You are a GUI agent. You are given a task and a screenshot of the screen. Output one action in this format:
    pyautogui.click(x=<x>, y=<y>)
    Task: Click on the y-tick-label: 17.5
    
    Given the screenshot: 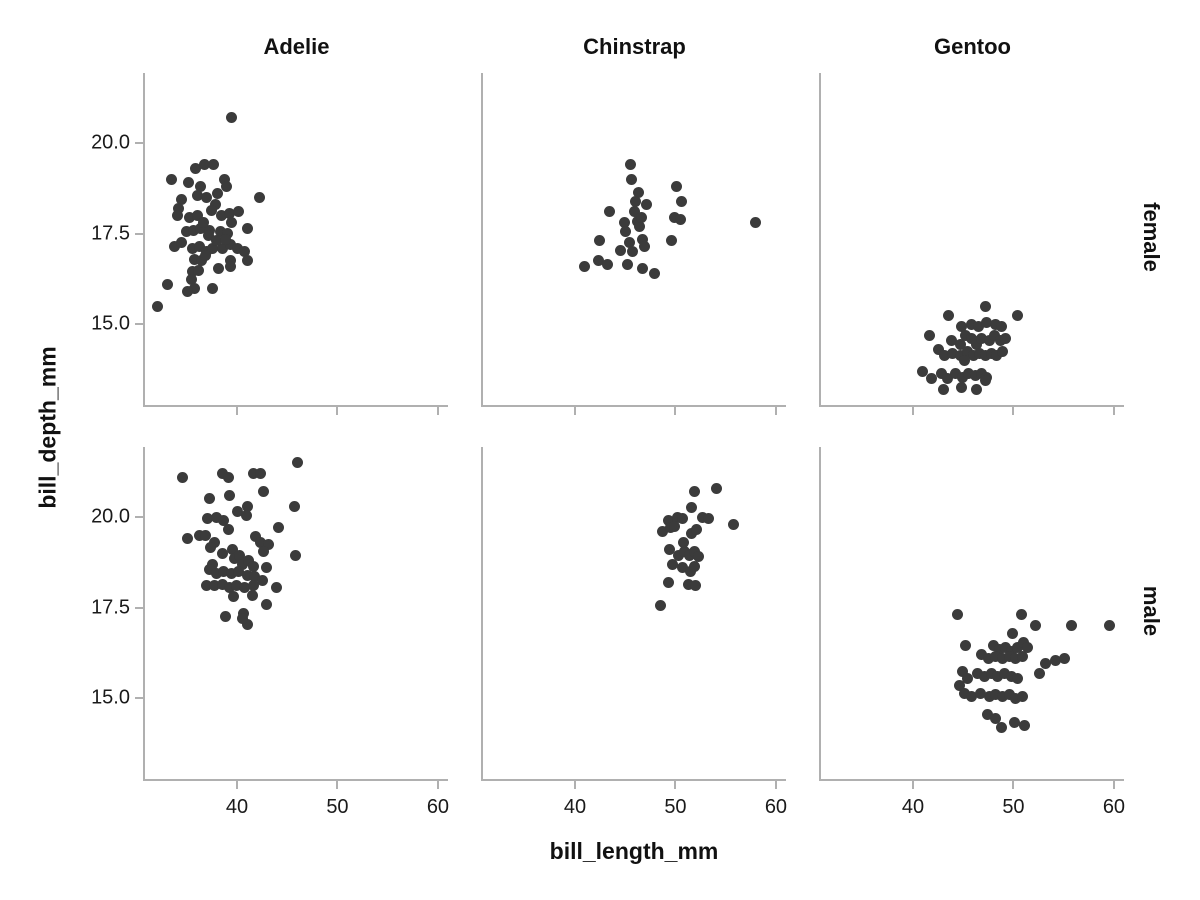 What is the action you would take?
    pyautogui.click(x=110, y=233)
    